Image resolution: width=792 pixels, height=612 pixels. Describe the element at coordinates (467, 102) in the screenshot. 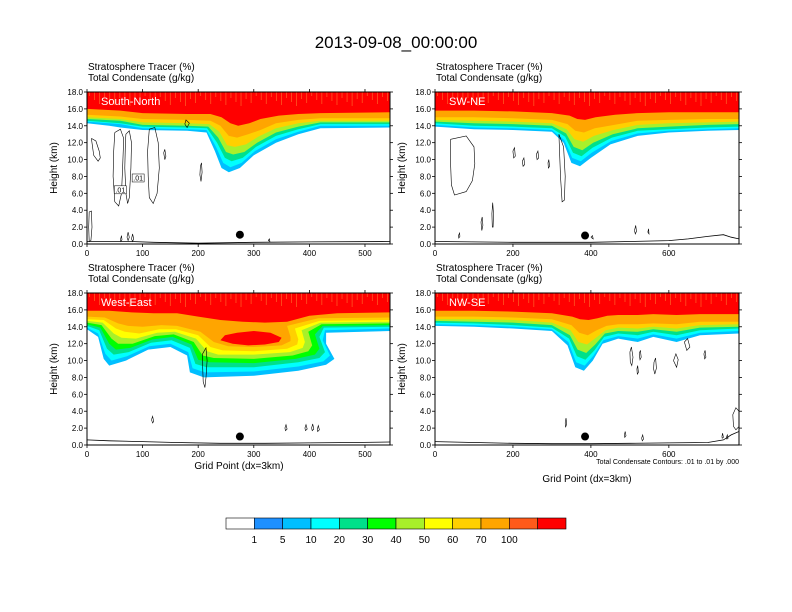

I see `panel-label: SW-NE` at that location.